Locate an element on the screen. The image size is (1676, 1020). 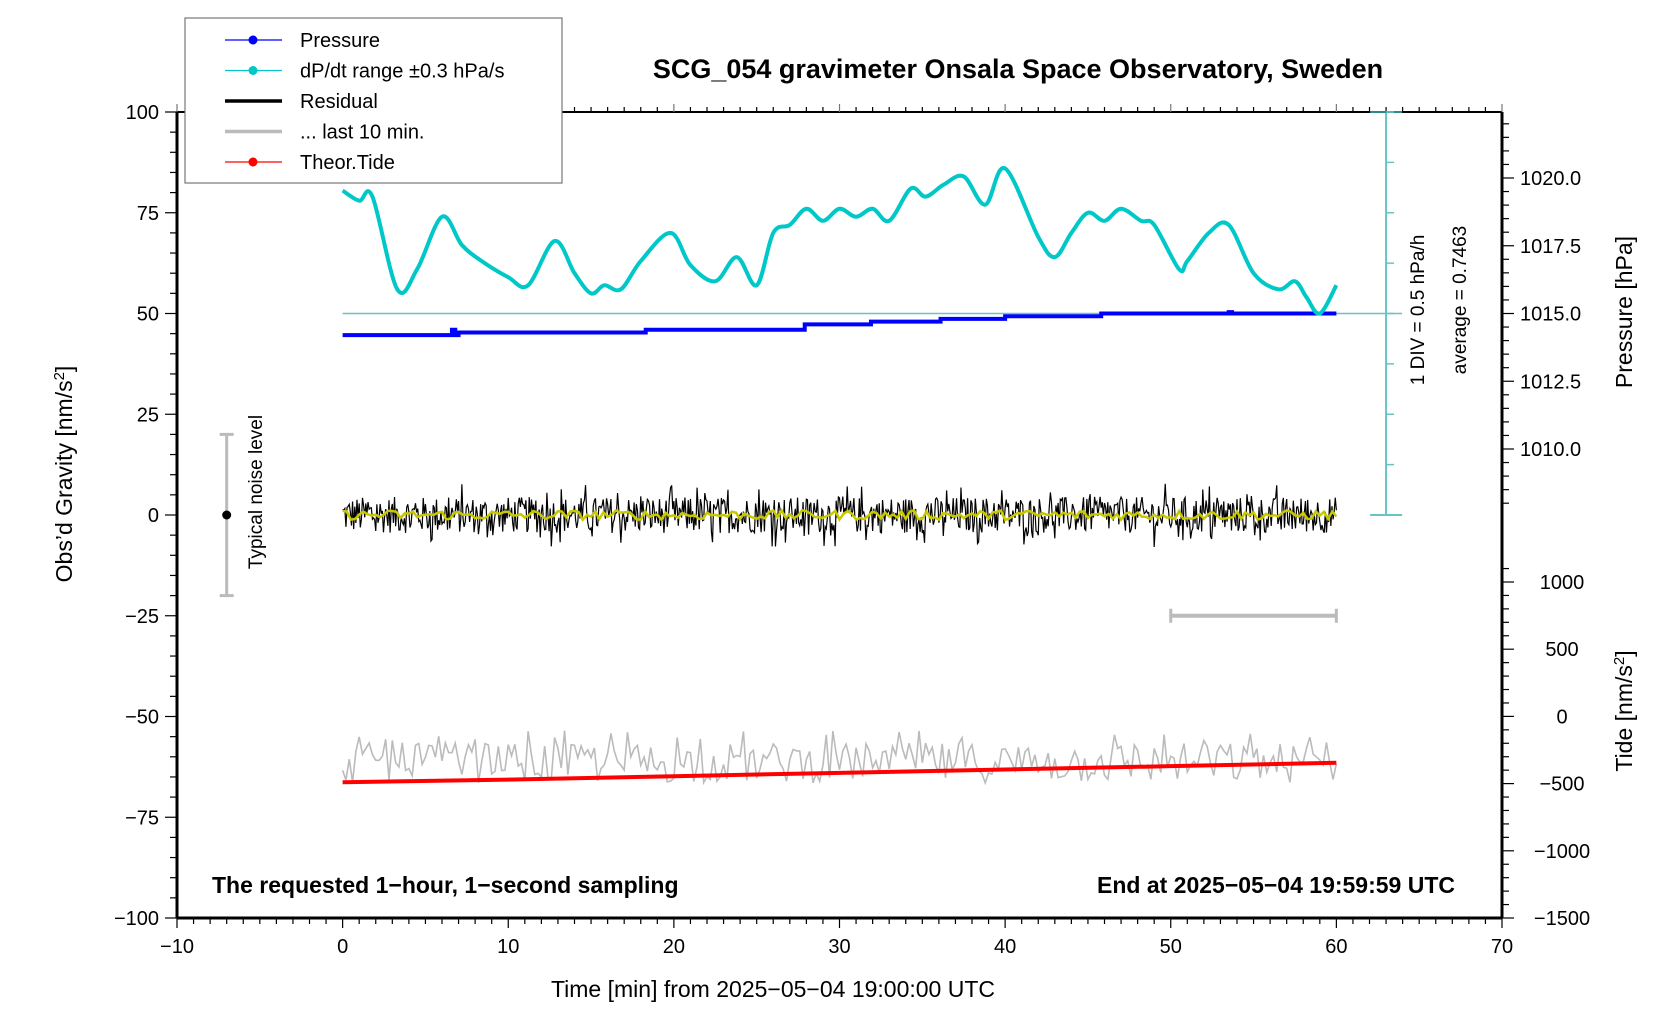
pressure-series-line is located at coordinates (839, 324).